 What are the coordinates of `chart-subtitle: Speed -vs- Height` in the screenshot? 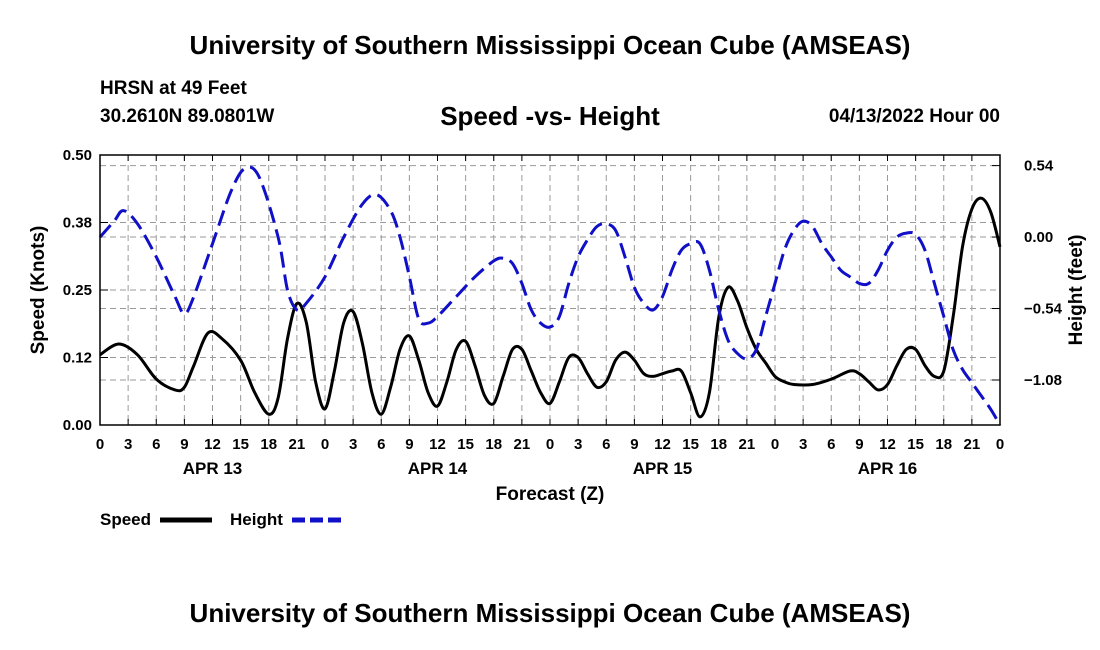 It's located at (550, 116).